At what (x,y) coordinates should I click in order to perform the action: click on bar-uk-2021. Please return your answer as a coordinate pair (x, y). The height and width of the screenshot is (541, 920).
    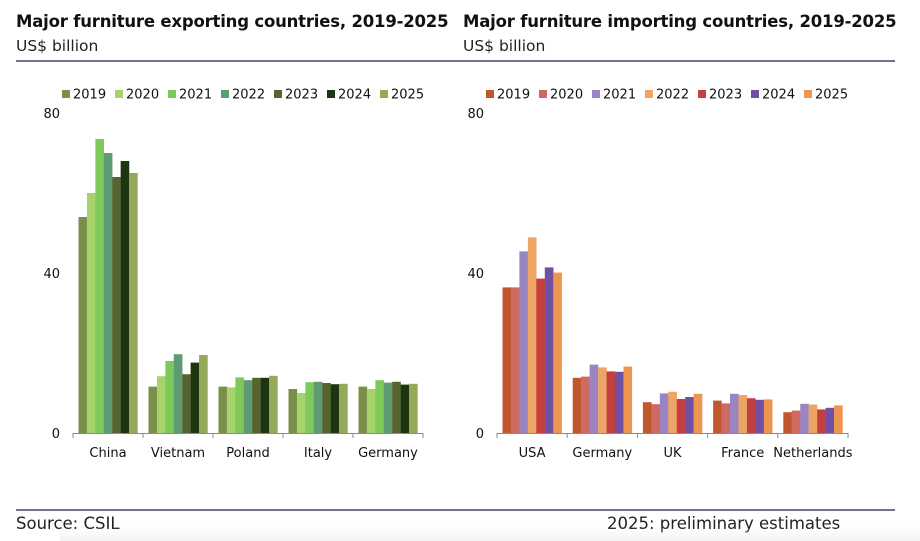
    Looking at the image, I should click on (664, 413).